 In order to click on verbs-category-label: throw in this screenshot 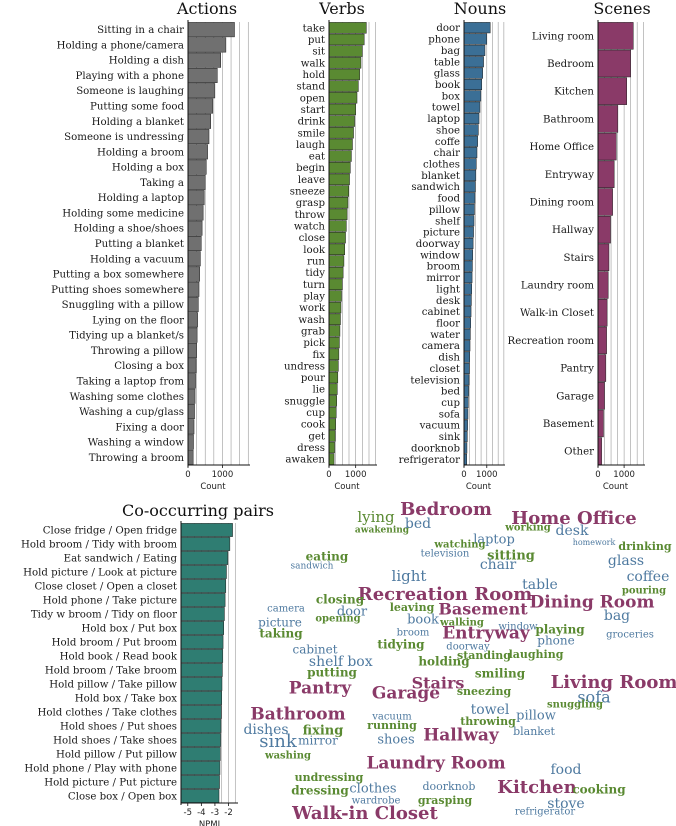, I will do `click(310, 215)`.